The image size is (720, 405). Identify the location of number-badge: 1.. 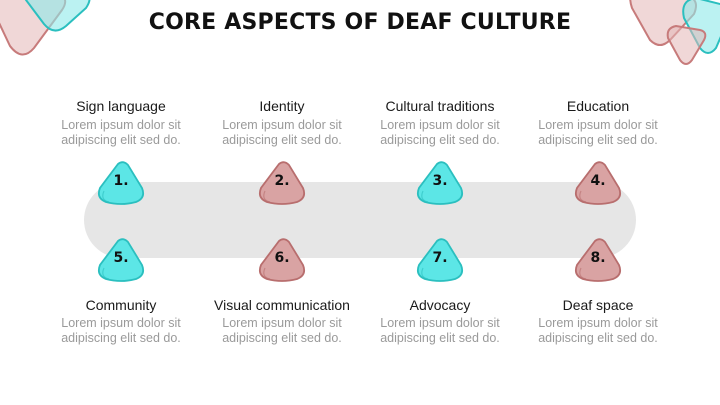
(121, 183).